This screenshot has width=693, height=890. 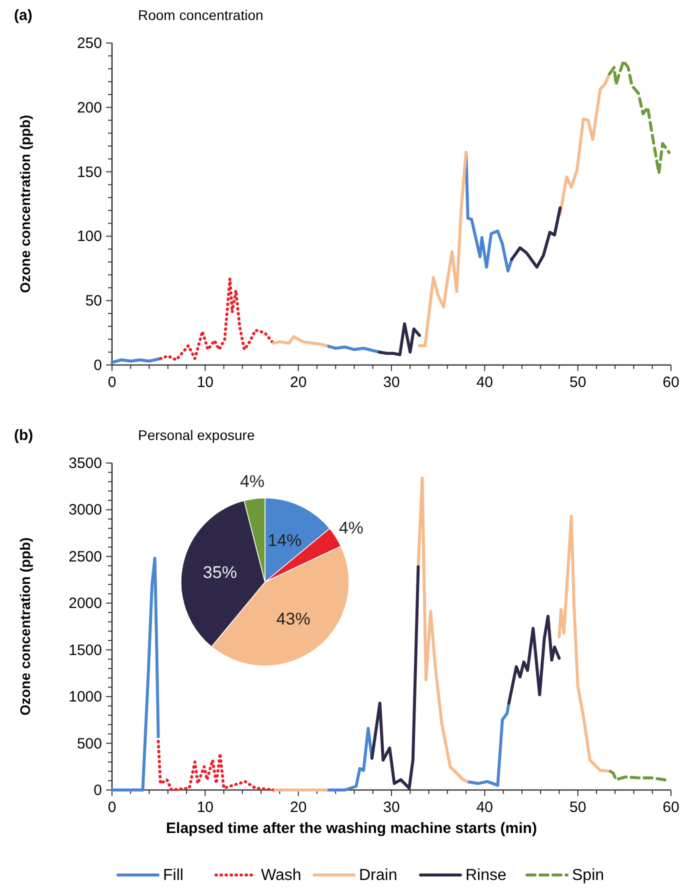 What do you see at coordinates (89, 743) in the screenshot?
I see `y-tick-label: 500` at bounding box center [89, 743].